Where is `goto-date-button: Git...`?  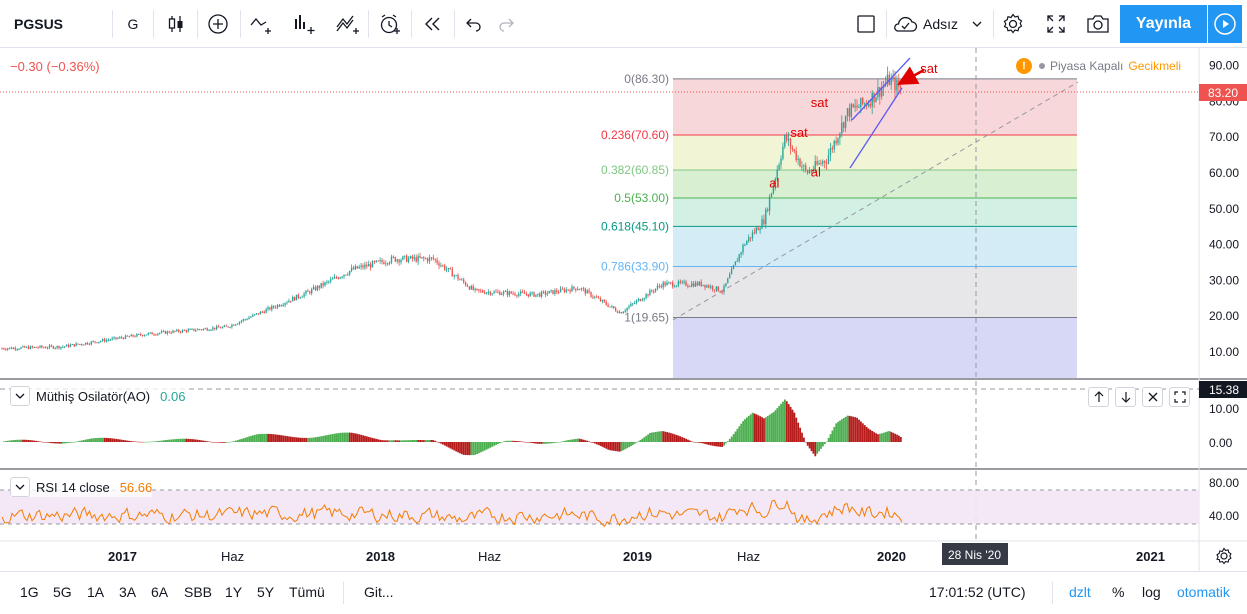
goto-date-button: Git... is located at coordinates (379, 592).